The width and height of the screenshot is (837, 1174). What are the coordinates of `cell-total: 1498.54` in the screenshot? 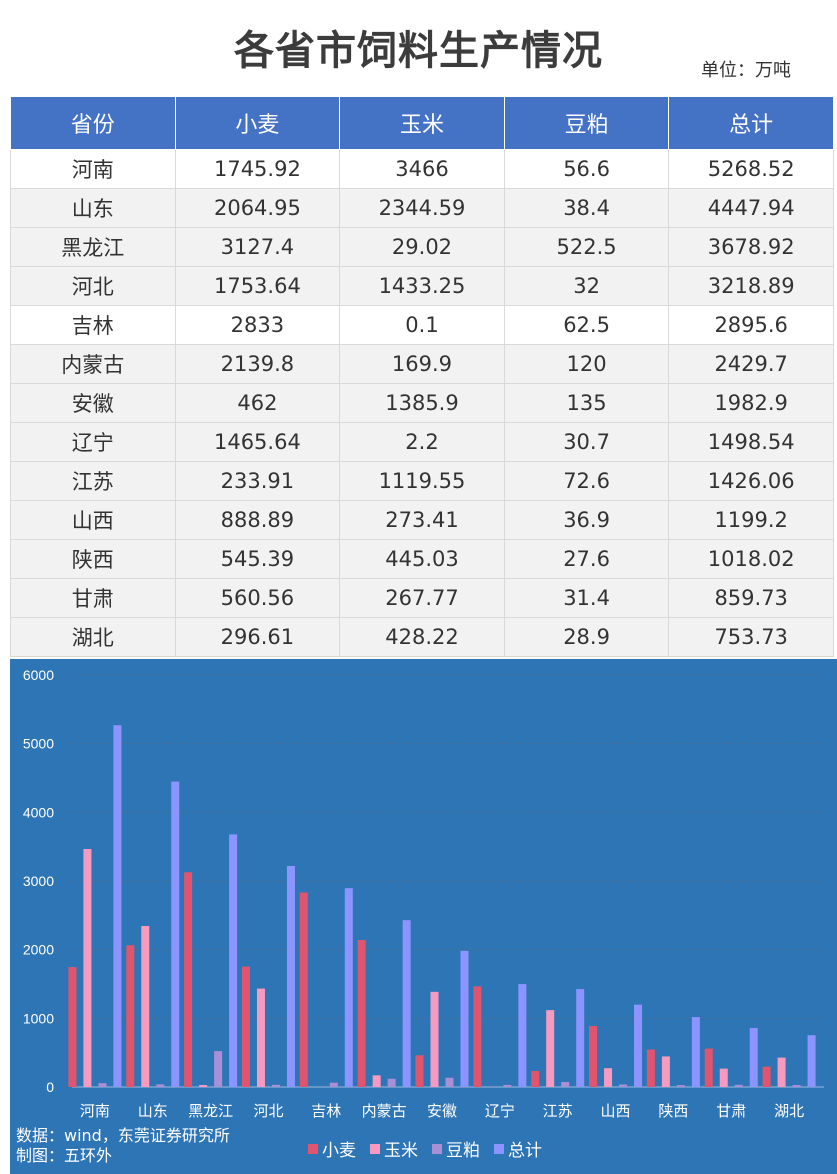 It's located at (751, 442).